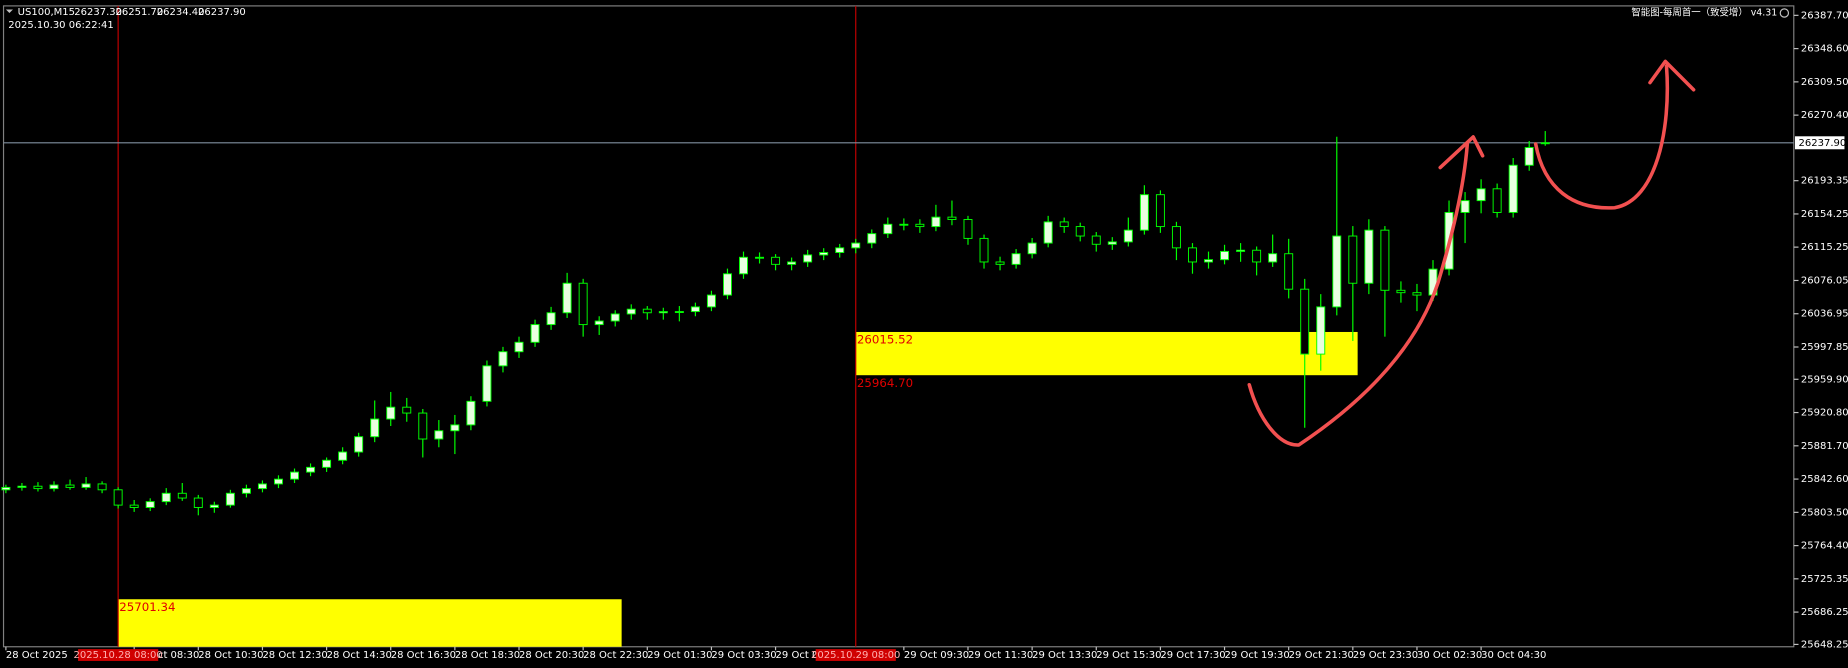 The width and height of the screenshot is (1848, 668). What do you see at coordinates (1000, 655) in the screenshot?
I see `x-tick-label: 29 Oct 11:30` at bounding box center [1000, 655].